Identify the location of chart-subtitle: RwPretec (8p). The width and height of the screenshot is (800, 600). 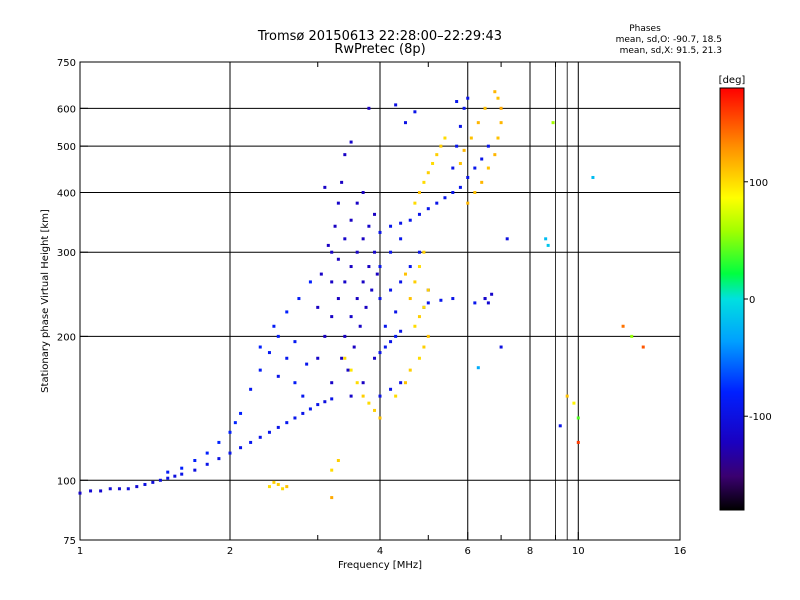
(379, 49).